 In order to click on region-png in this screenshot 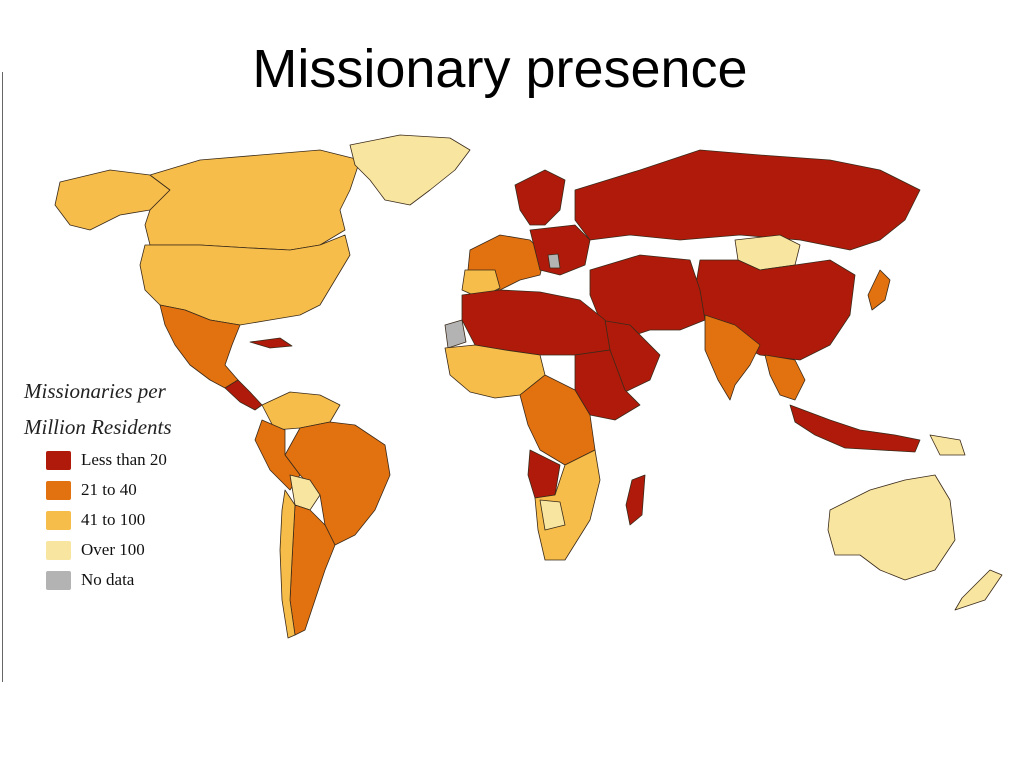, I will do `click(947, 445)`.